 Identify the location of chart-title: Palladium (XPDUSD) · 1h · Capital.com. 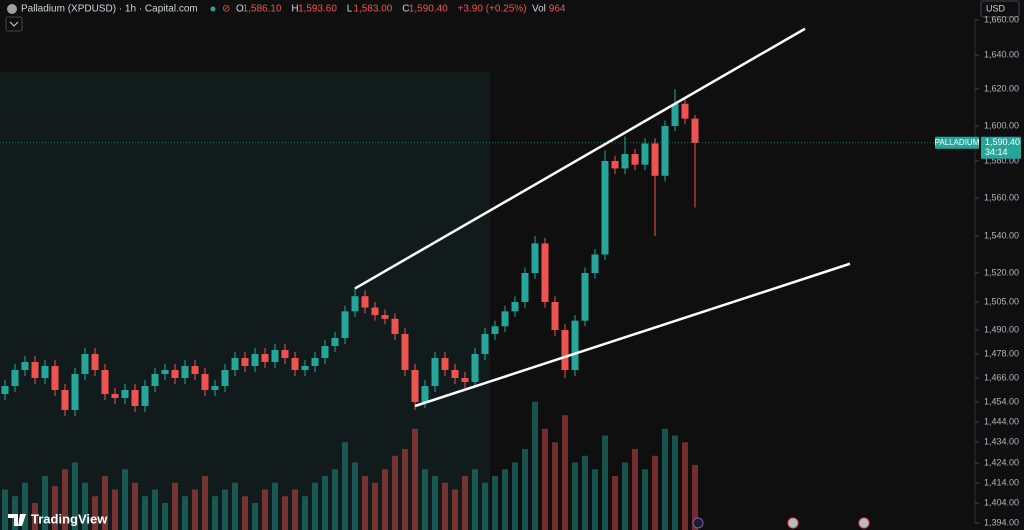
(109, 9).